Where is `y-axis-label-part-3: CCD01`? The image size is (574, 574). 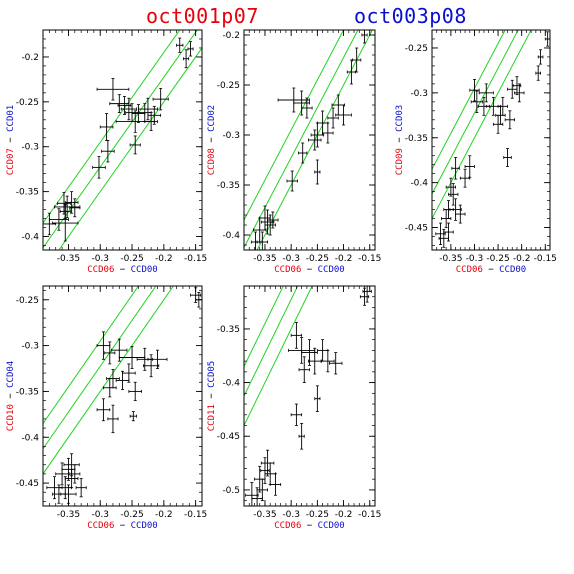
y-axis-label-part-3: CCD01 is located at coordinates (11, 118).